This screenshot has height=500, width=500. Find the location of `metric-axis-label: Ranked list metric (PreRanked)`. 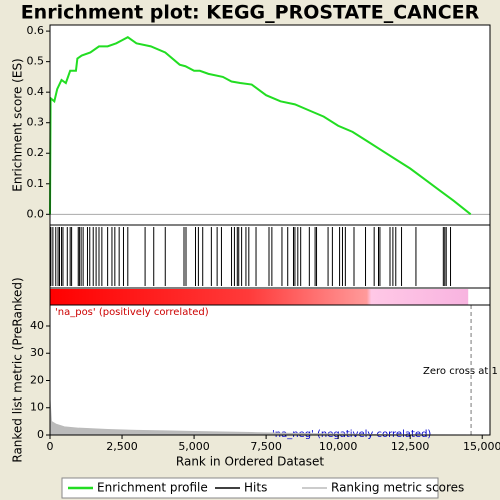

metric-axis-label: Ranked list metric (PreRanked) is located at coordinates (18, 369).